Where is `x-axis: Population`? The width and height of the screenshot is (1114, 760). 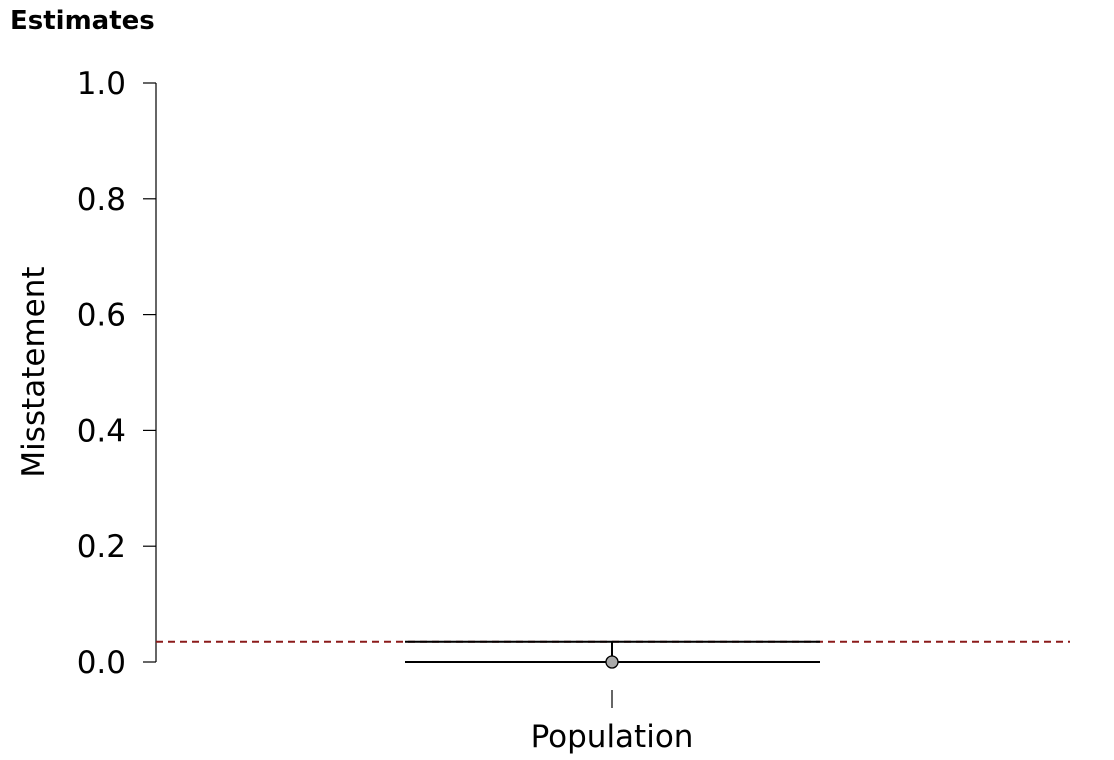 x-axis: Population is located at coordinates (612, 722).